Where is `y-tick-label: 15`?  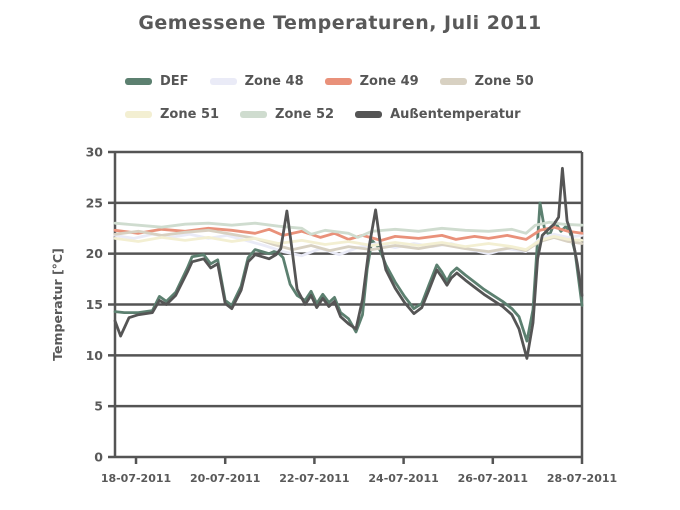 y-tick-label: 15 is located at coordinates (94, 304).